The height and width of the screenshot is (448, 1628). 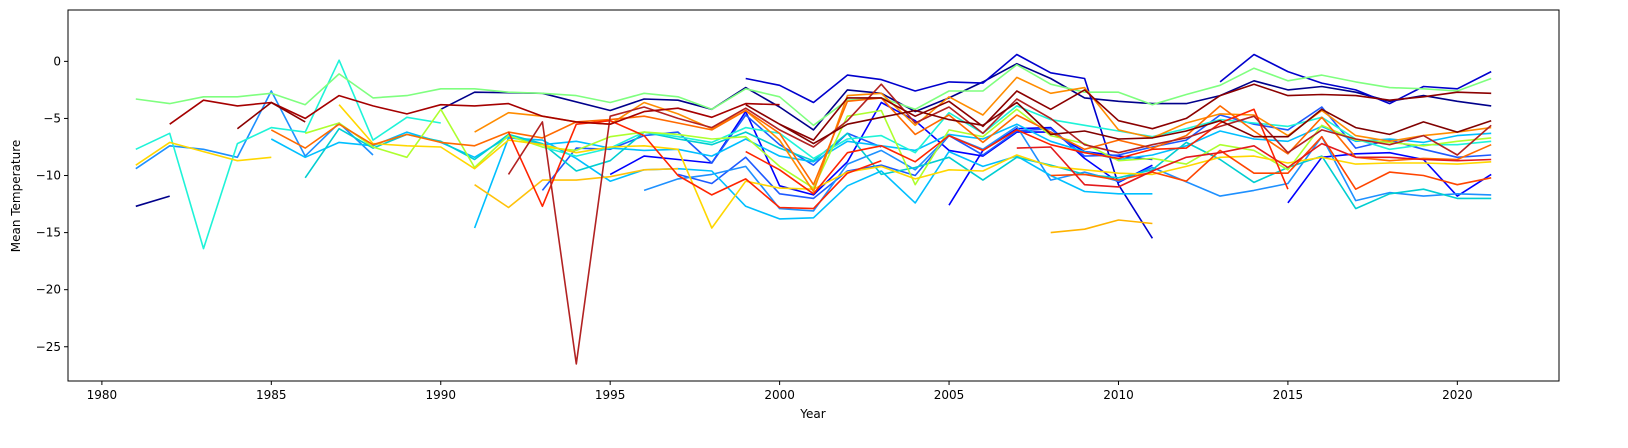 I want to click on x-tick-label: 1990, so click(x=440, y=395).